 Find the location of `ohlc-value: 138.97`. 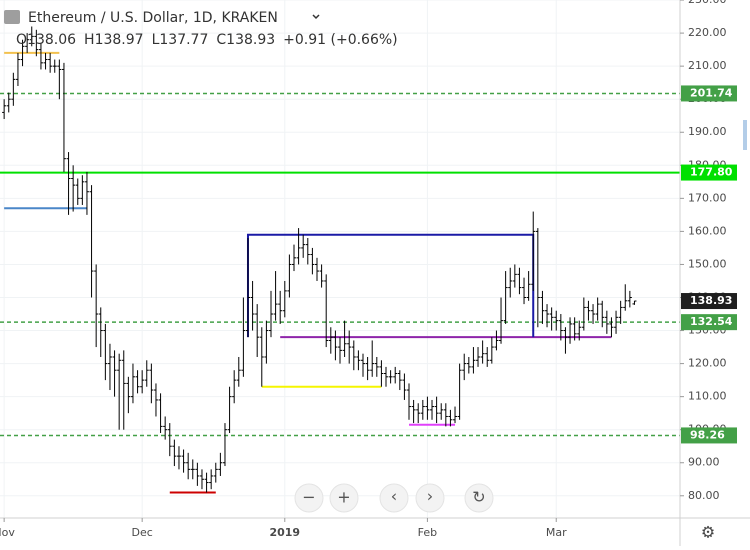

ohlc-value: 138.97 is located at coordinates (119, 40).